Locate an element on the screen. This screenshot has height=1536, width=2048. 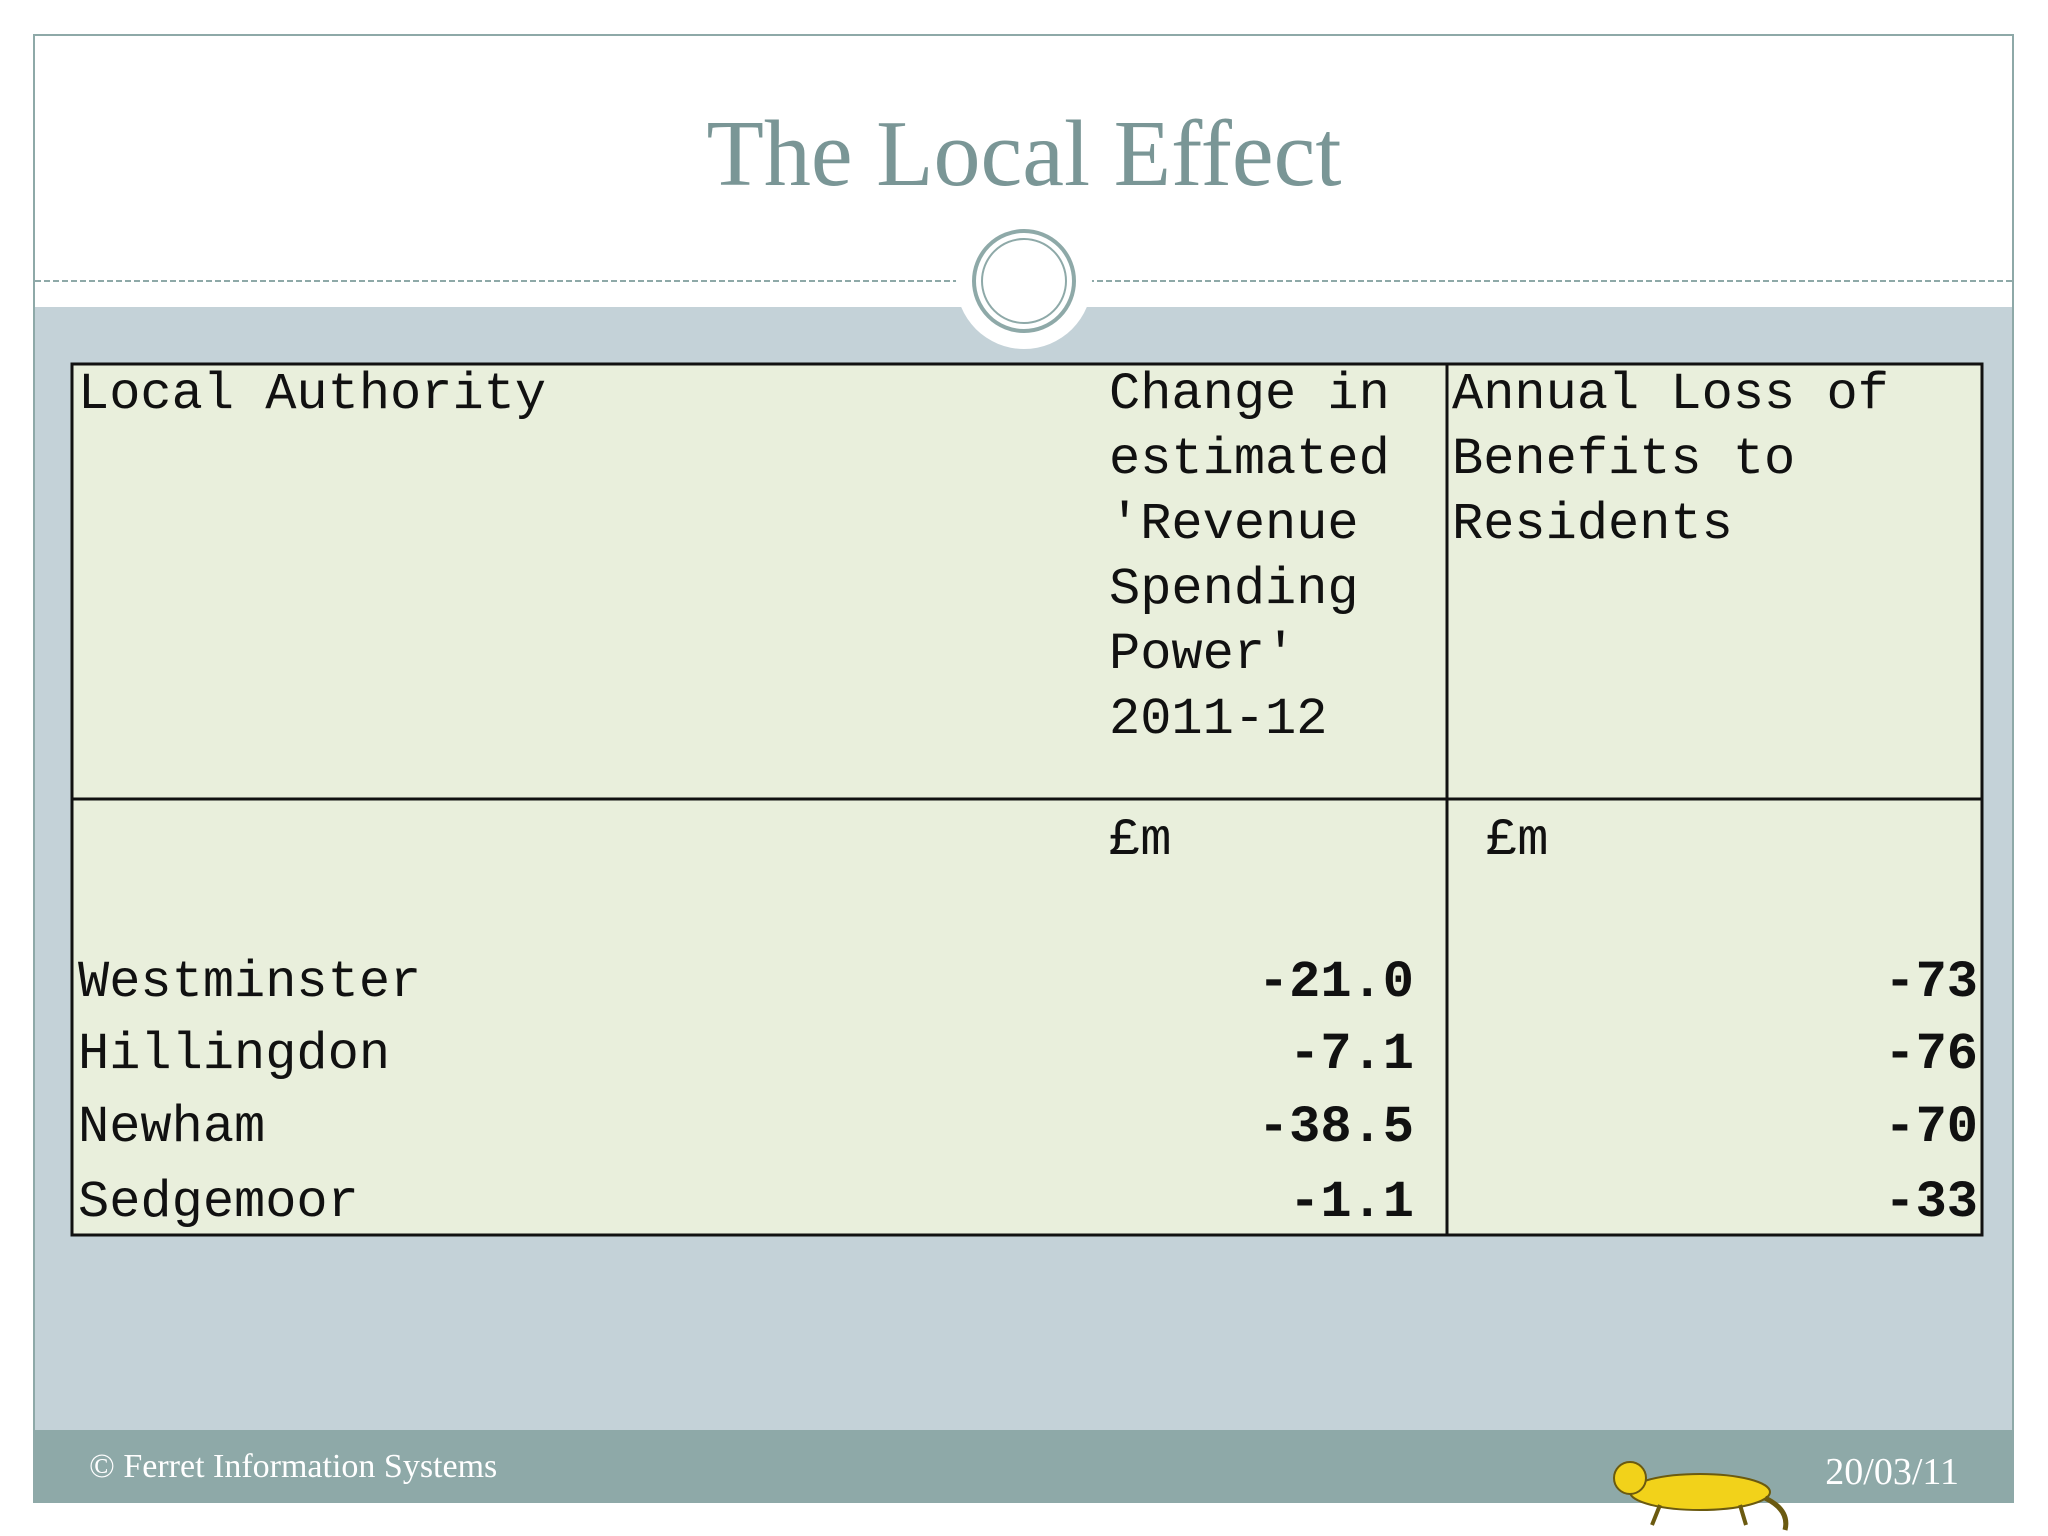
authority-cell: Sedgemoor is located at coordinates (218, 1202).